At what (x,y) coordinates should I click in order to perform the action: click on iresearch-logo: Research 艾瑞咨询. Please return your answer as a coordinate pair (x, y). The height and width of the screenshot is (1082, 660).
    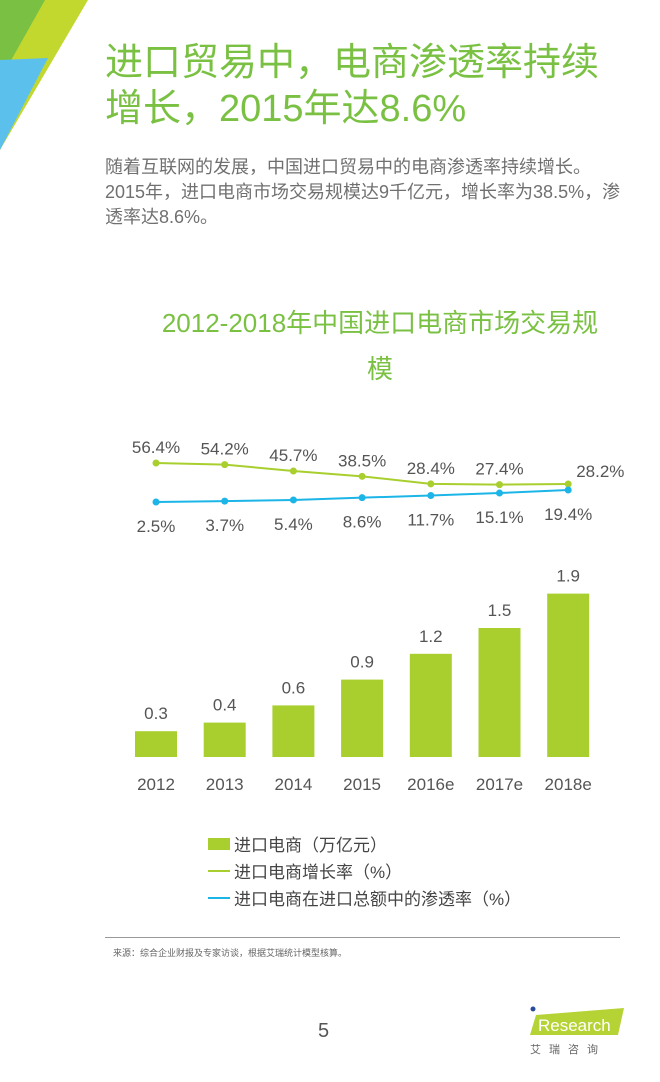
    Looking at the image, I should click on (577, 1031).